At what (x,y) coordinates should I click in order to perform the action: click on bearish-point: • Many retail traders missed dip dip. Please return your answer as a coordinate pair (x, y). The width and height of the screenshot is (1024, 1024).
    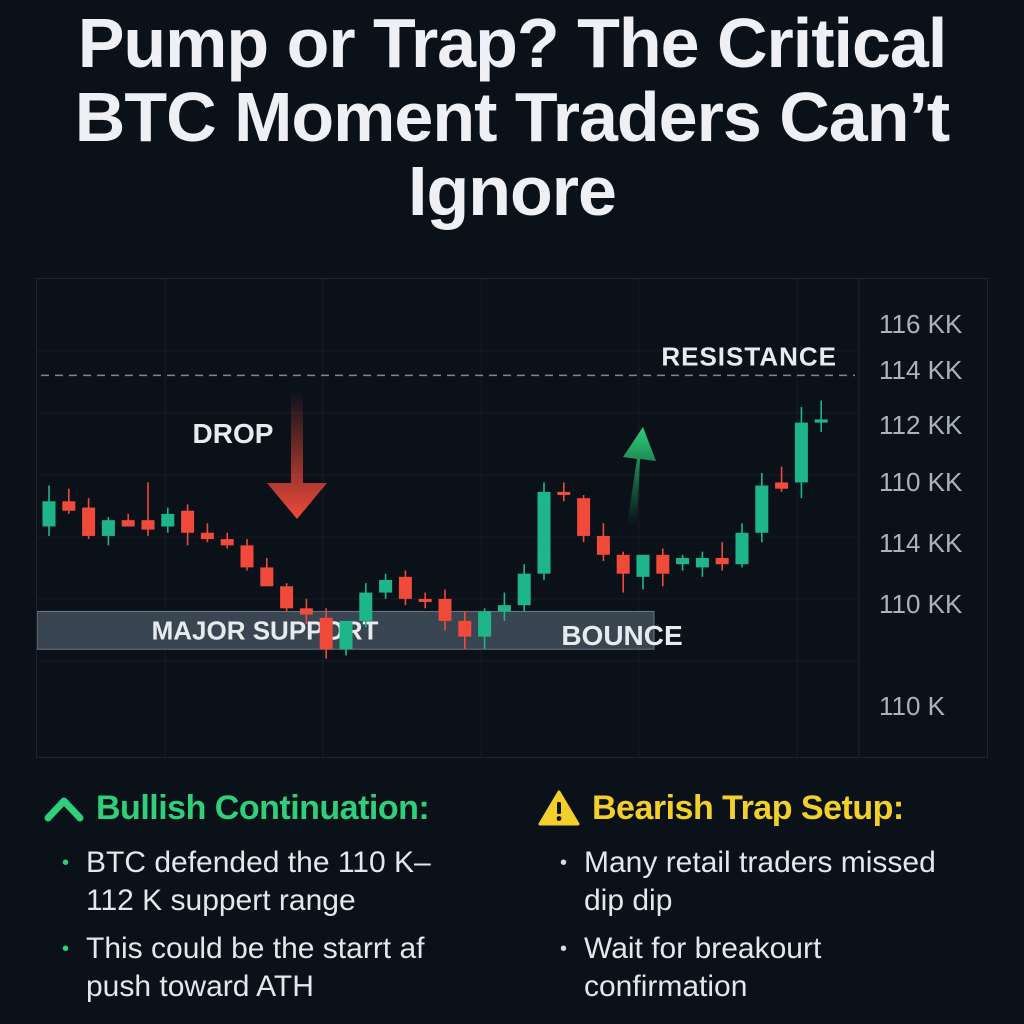
    Looking at the image, I should click on (758, 882).